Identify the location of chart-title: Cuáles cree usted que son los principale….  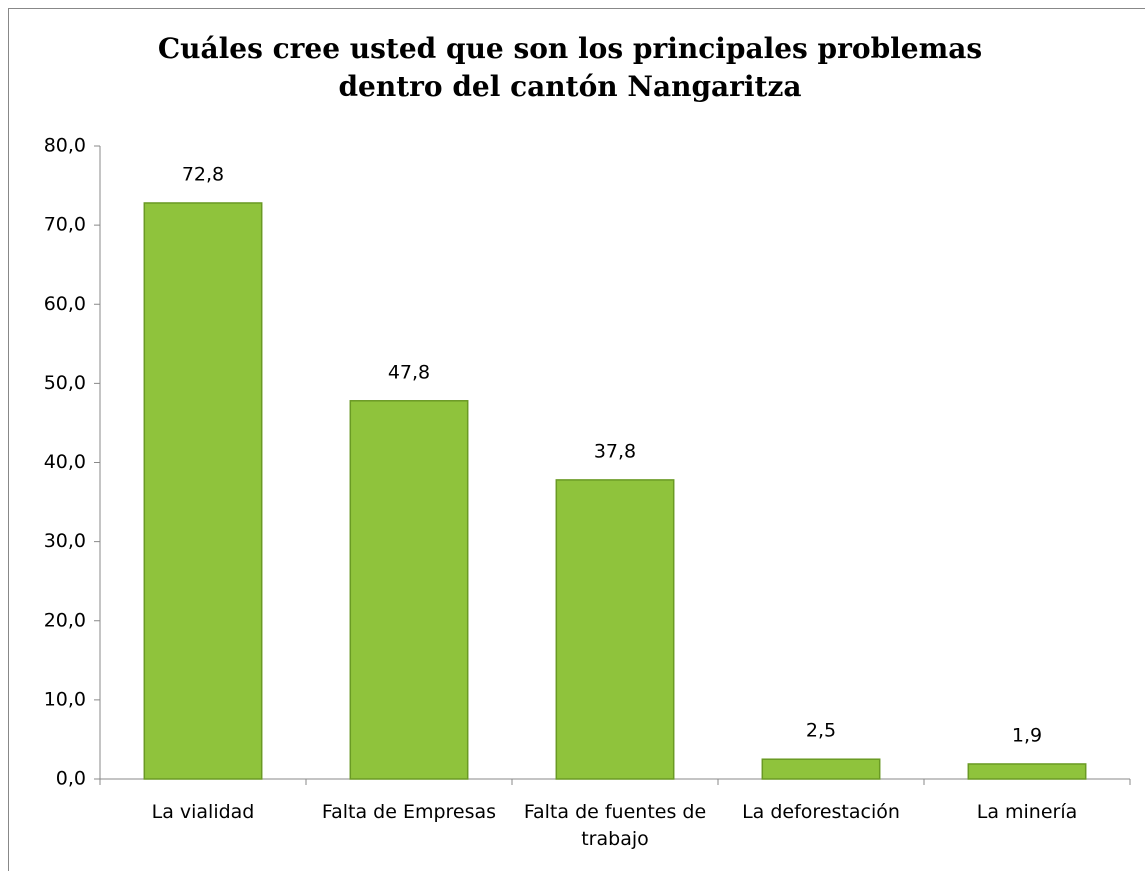
(570, 67).